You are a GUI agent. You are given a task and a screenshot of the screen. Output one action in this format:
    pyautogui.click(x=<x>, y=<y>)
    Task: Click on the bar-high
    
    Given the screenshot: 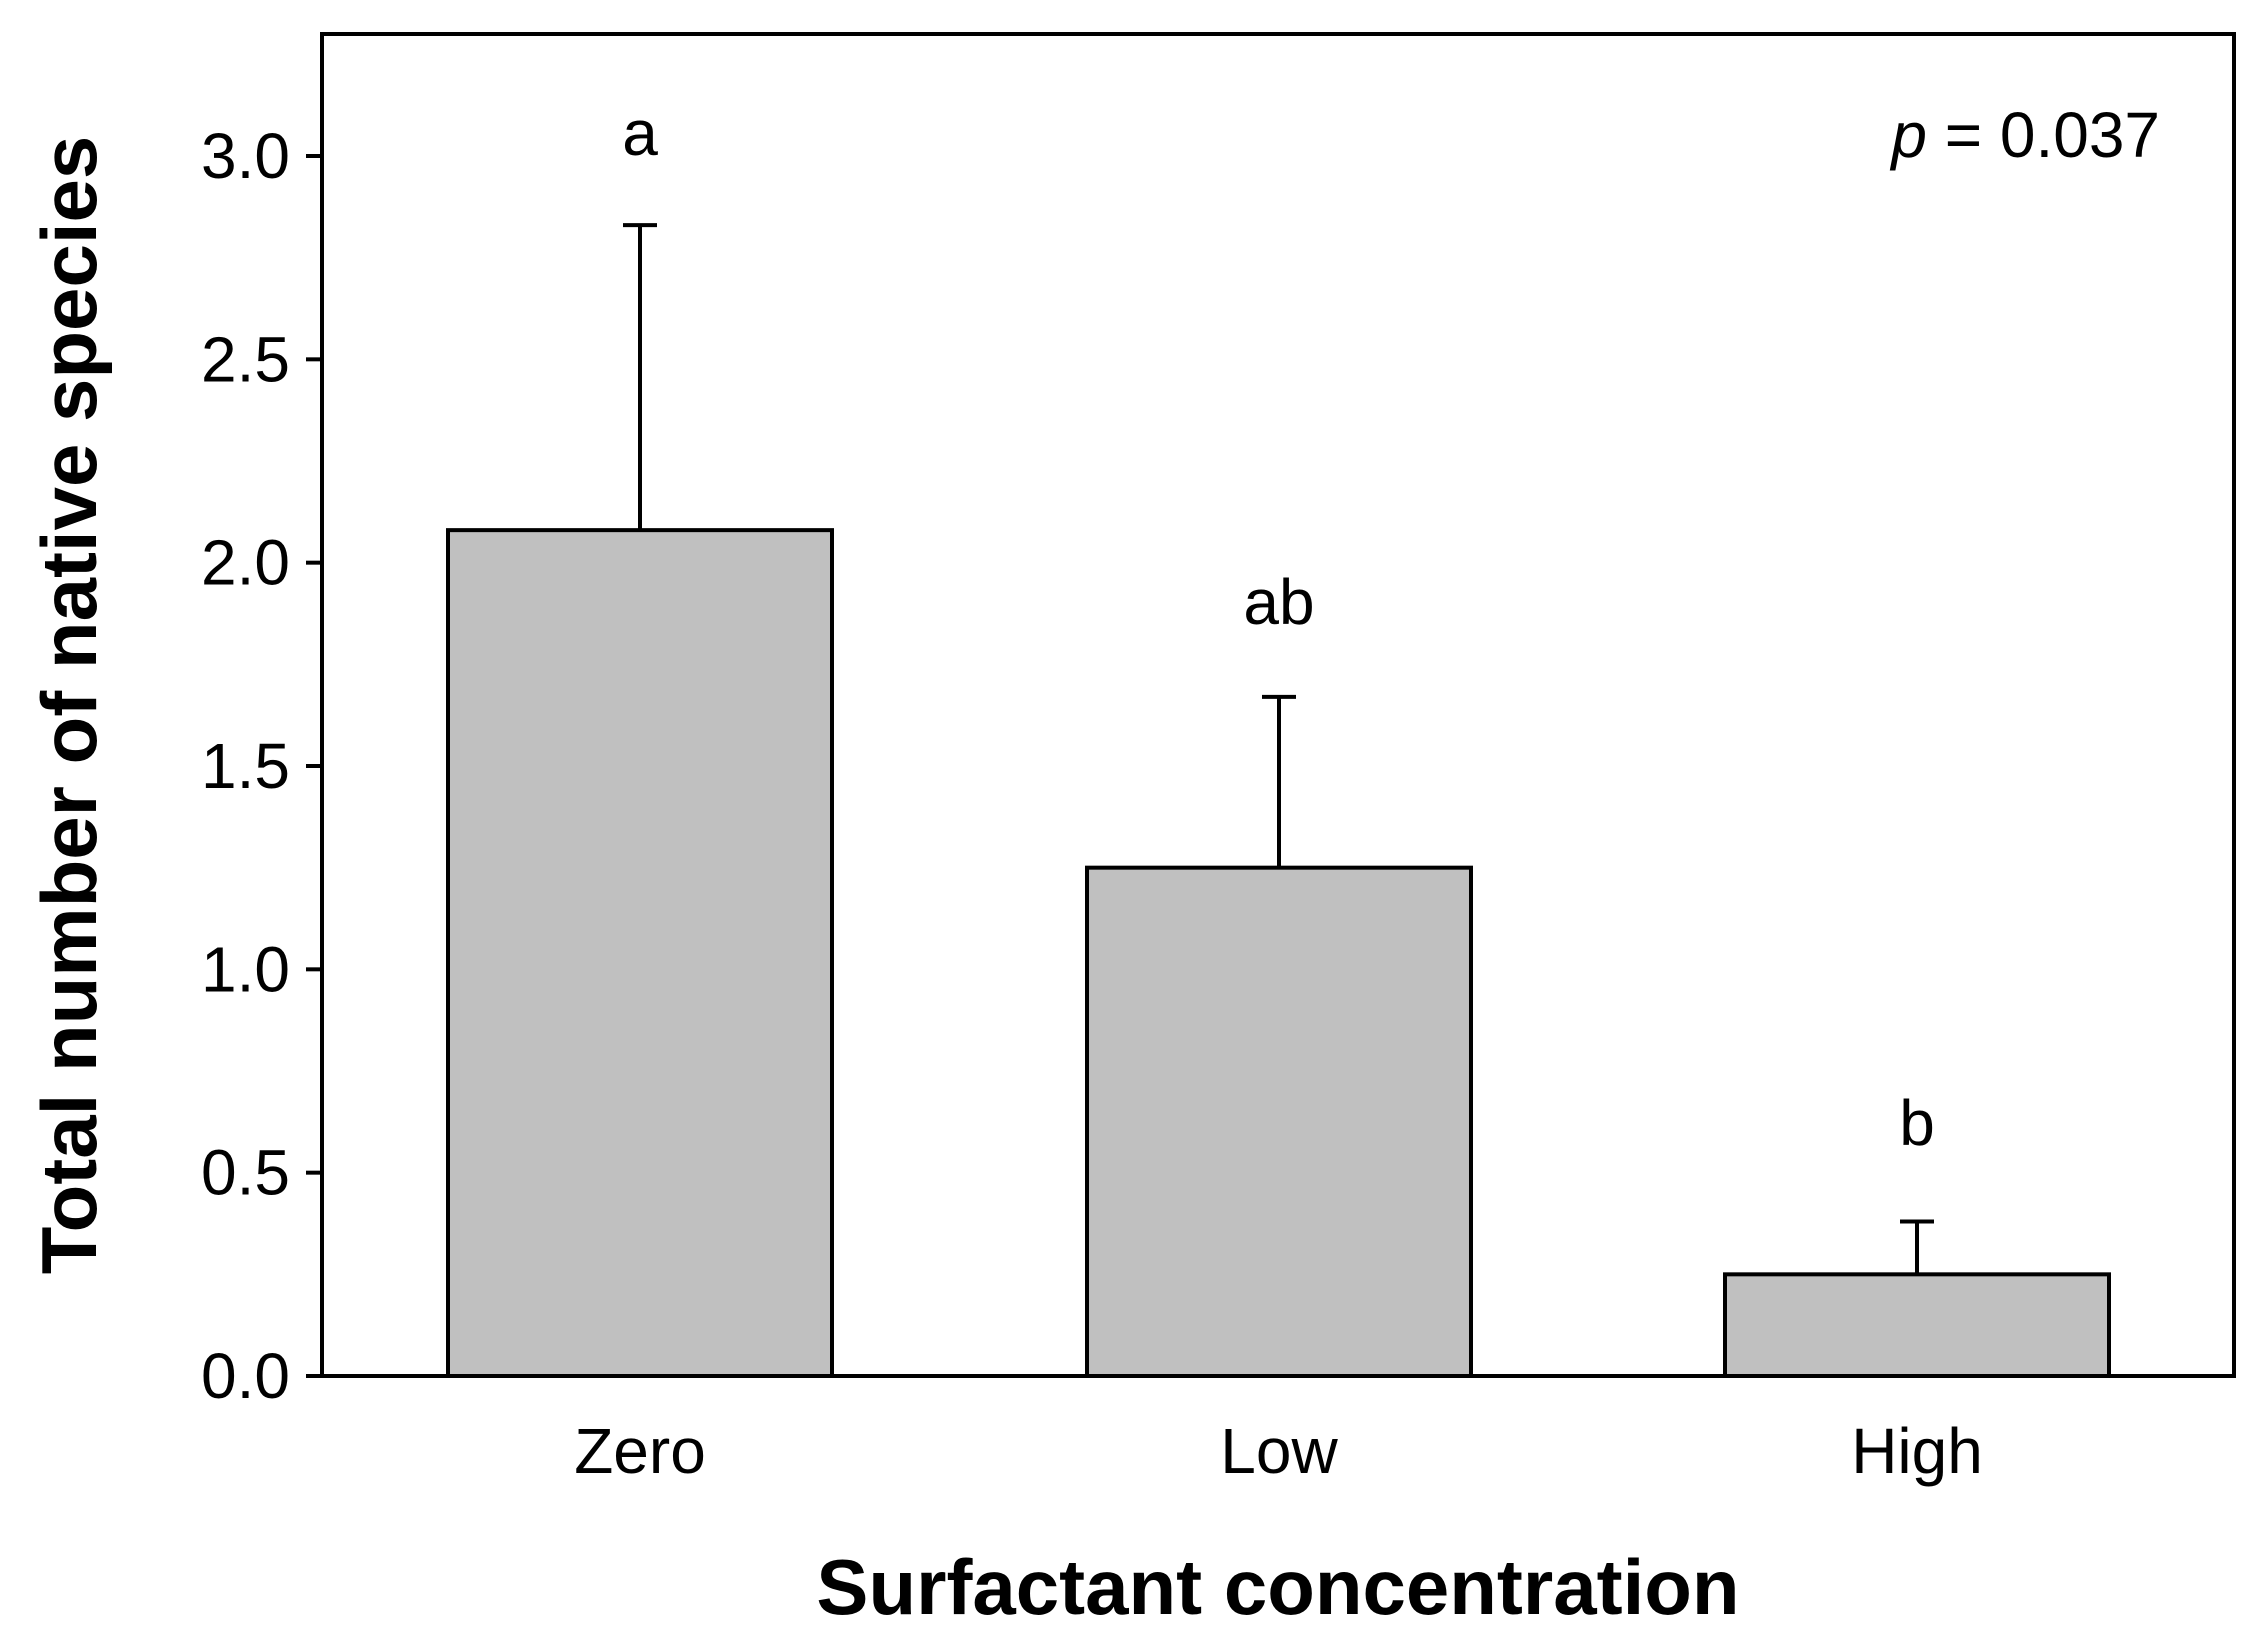 What is the action you would take?
    pyautogui.click(x=1917, y=1325)
    